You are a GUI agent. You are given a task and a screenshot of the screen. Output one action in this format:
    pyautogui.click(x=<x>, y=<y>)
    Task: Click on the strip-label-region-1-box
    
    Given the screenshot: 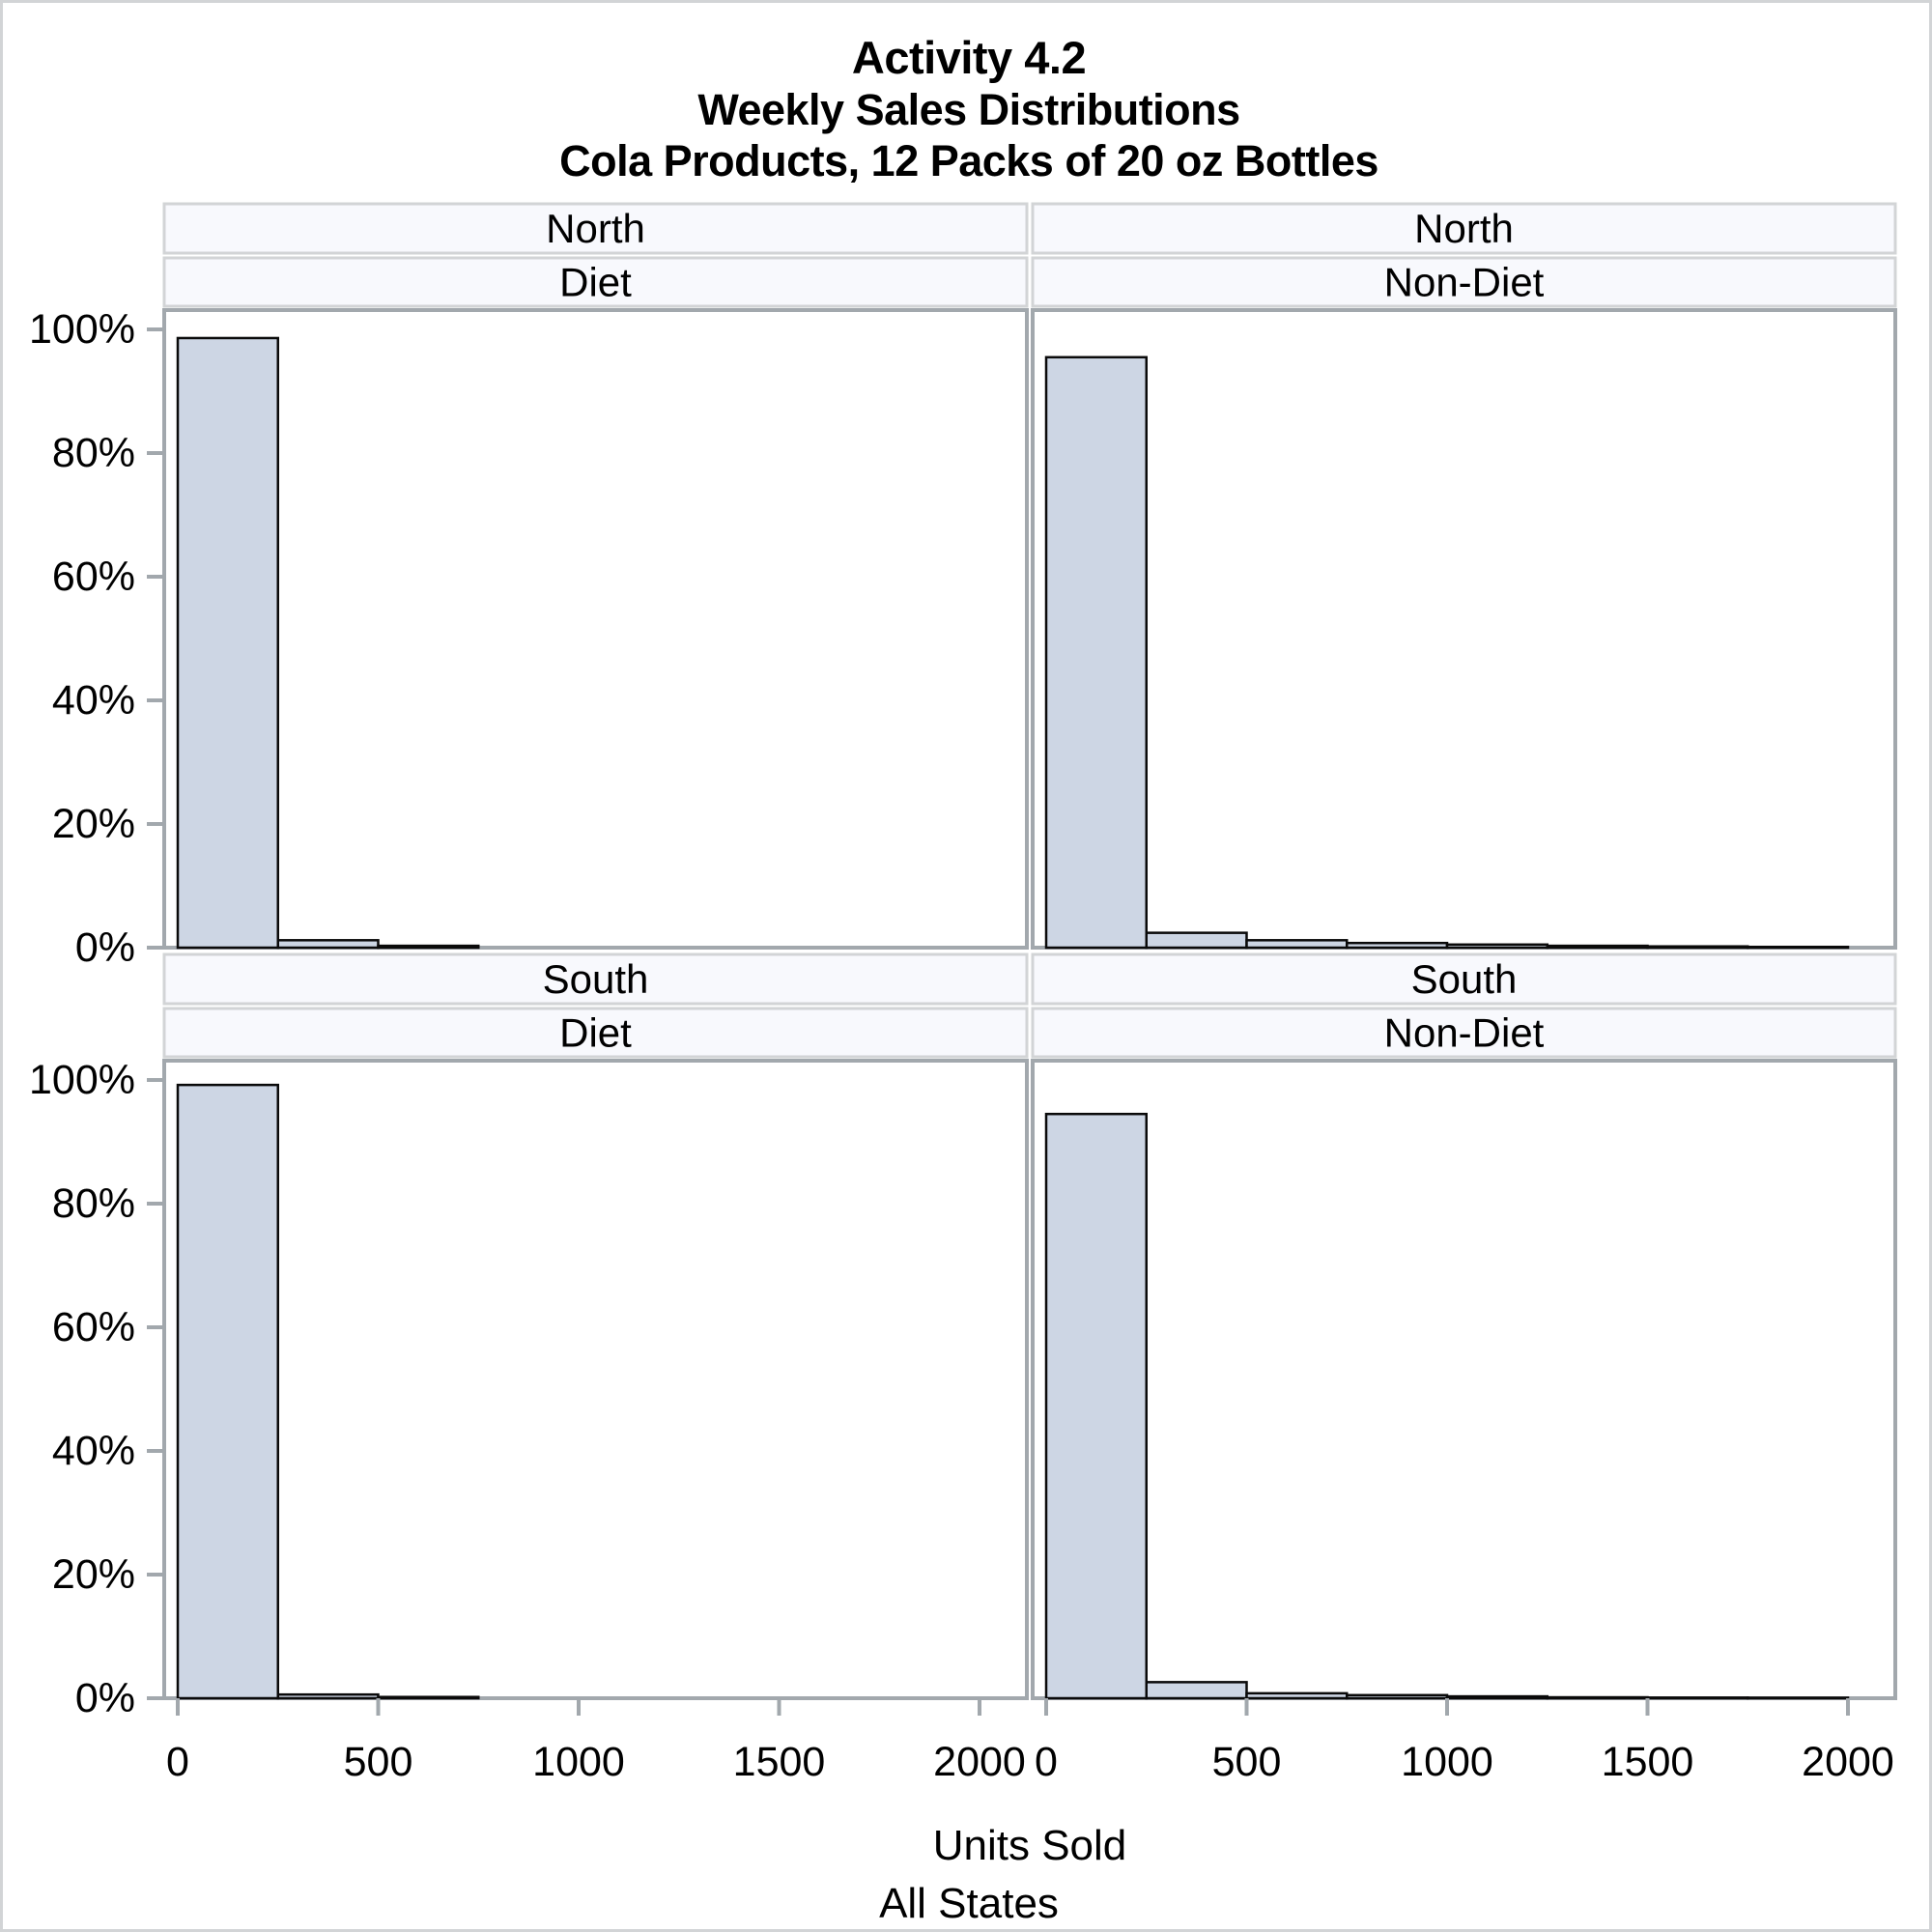 What is the action you would take?
    pyautogui.click(x=1464, y=228)
    